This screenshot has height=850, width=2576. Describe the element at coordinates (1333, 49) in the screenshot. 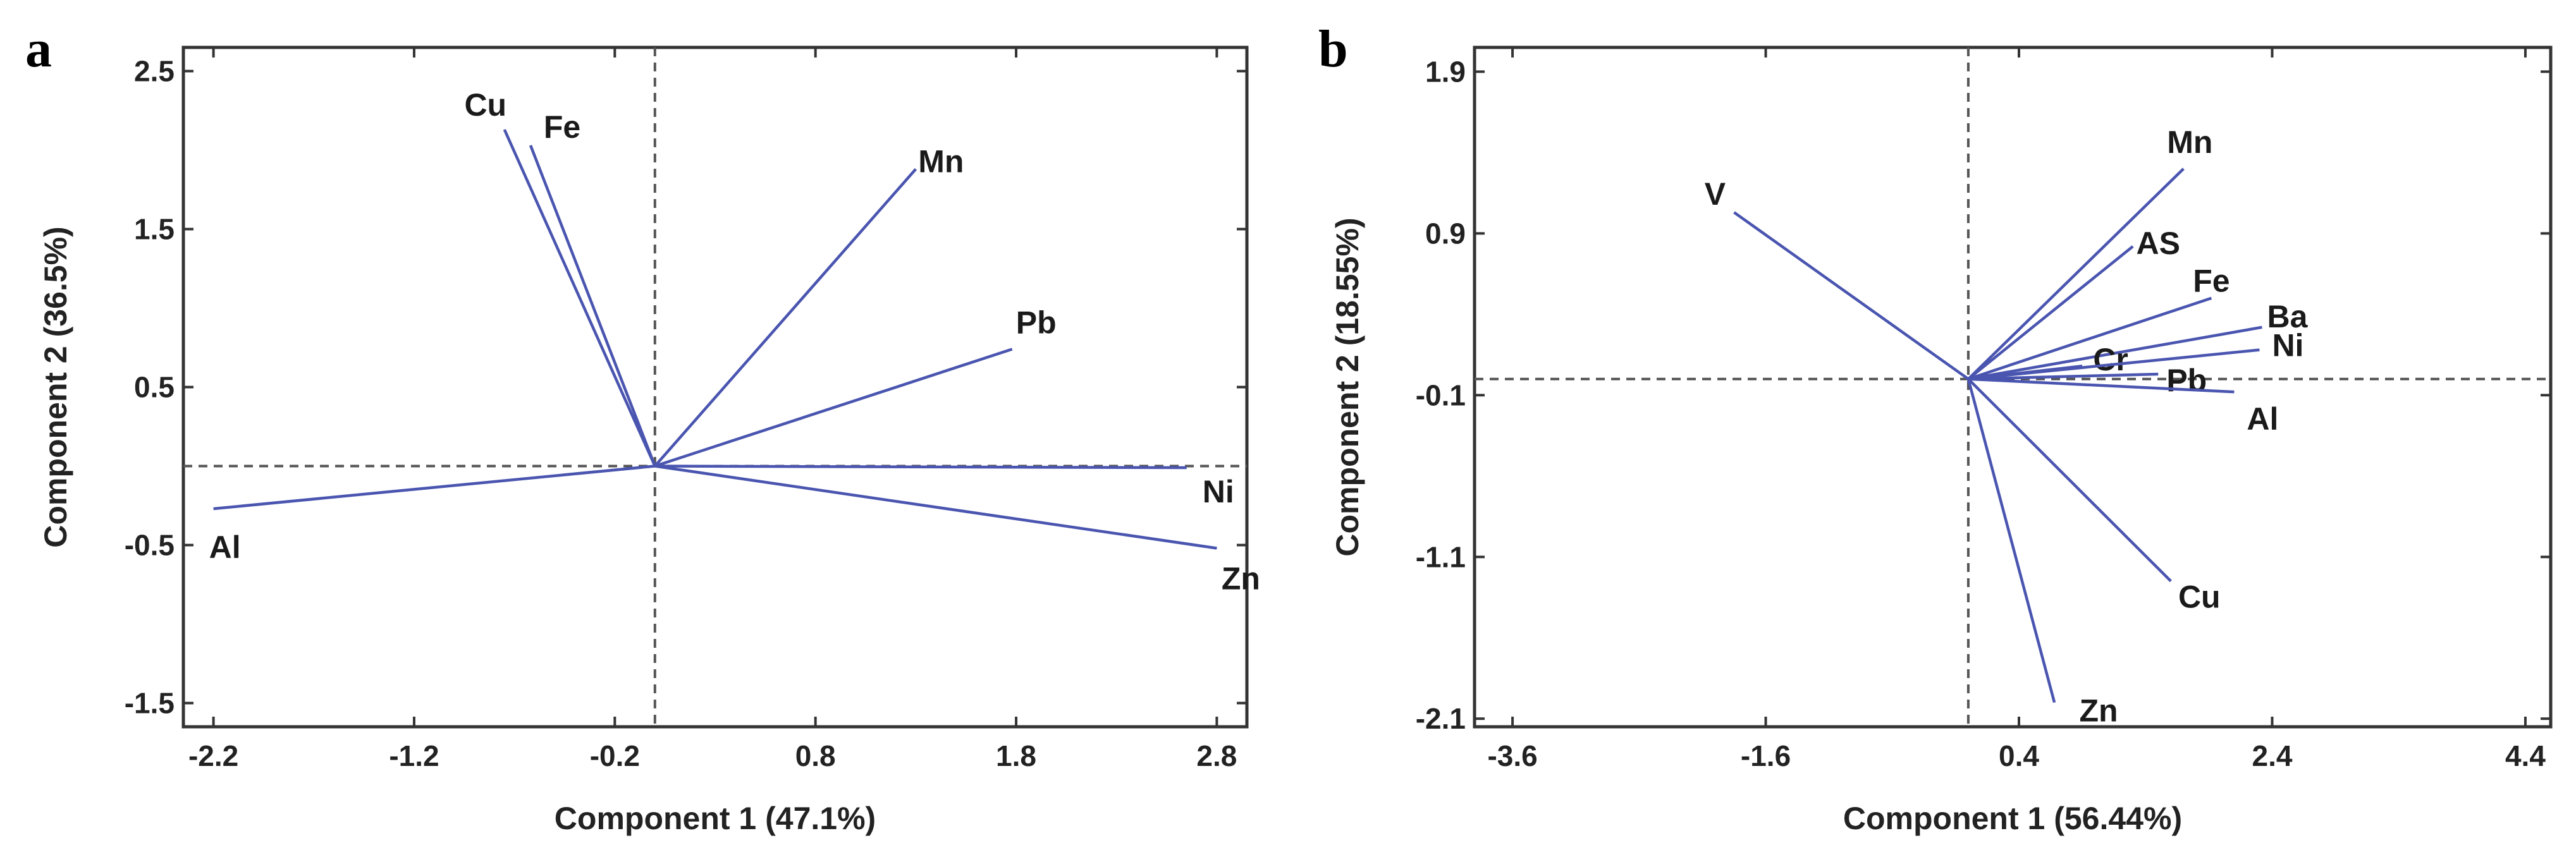

I see `panel-letter: b` at that location.